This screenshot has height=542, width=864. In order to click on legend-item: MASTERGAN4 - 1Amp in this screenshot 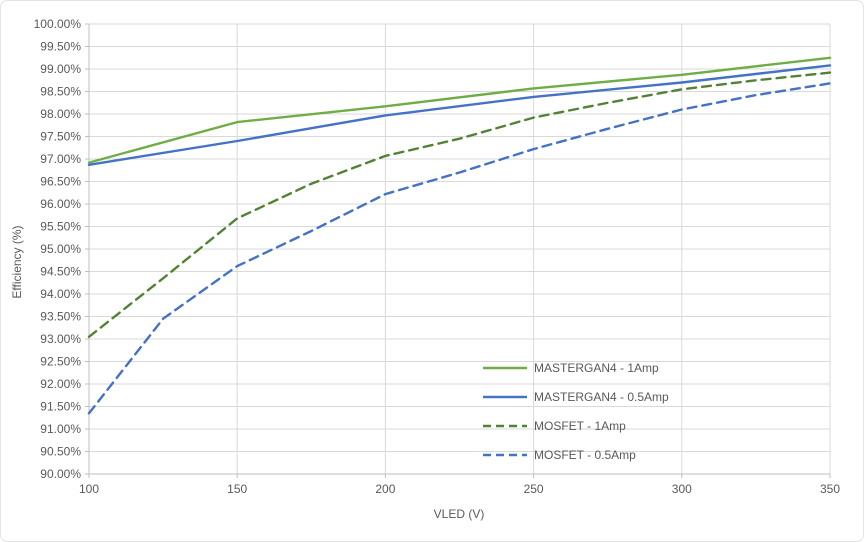, I will do `click(575, 367)`.